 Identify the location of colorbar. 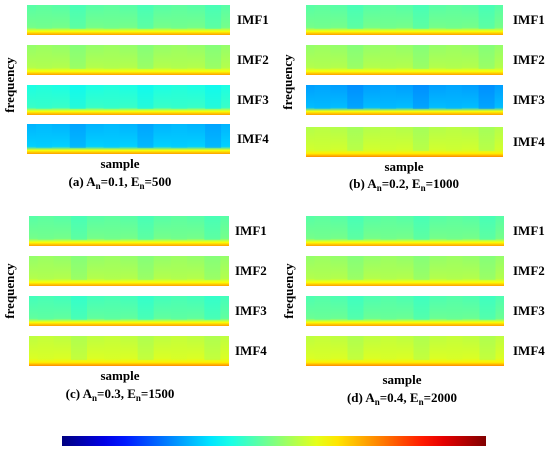
(274, 441).